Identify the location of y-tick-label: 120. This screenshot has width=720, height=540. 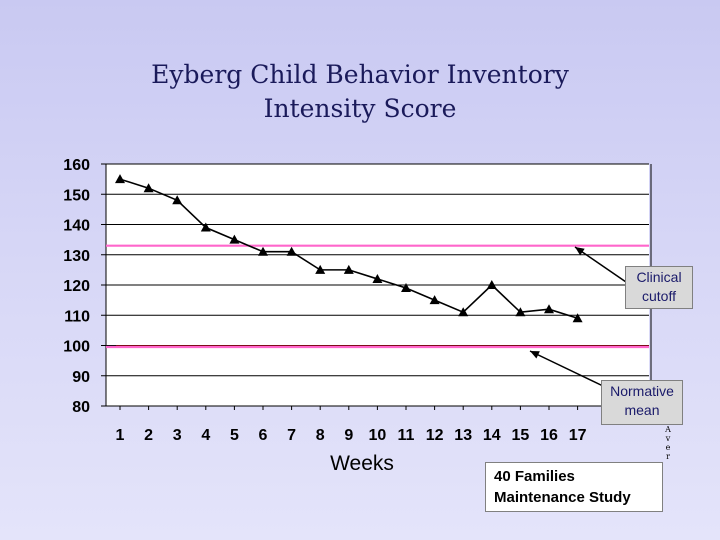
(76, 286).